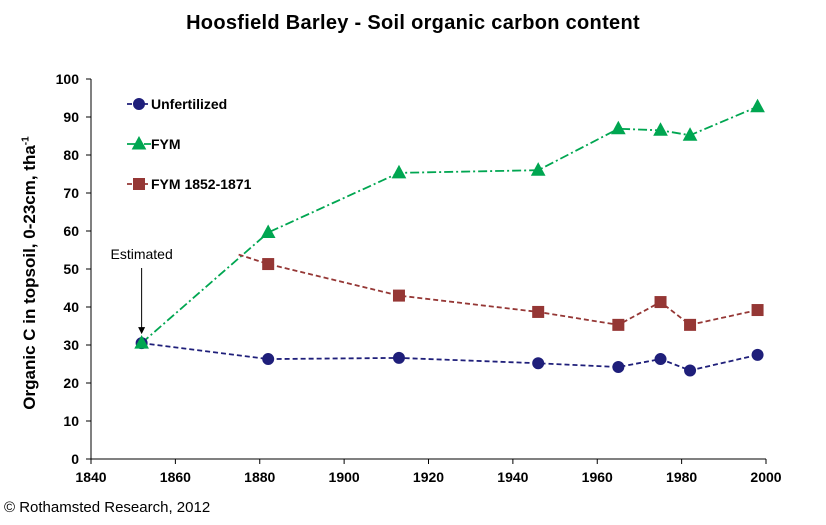 Image resolution: width=826 pixels, height=525 pixels. Describe the element at coordinates (428, 477) in the screenshot. I see `x-tick-label: 1920` at that location.